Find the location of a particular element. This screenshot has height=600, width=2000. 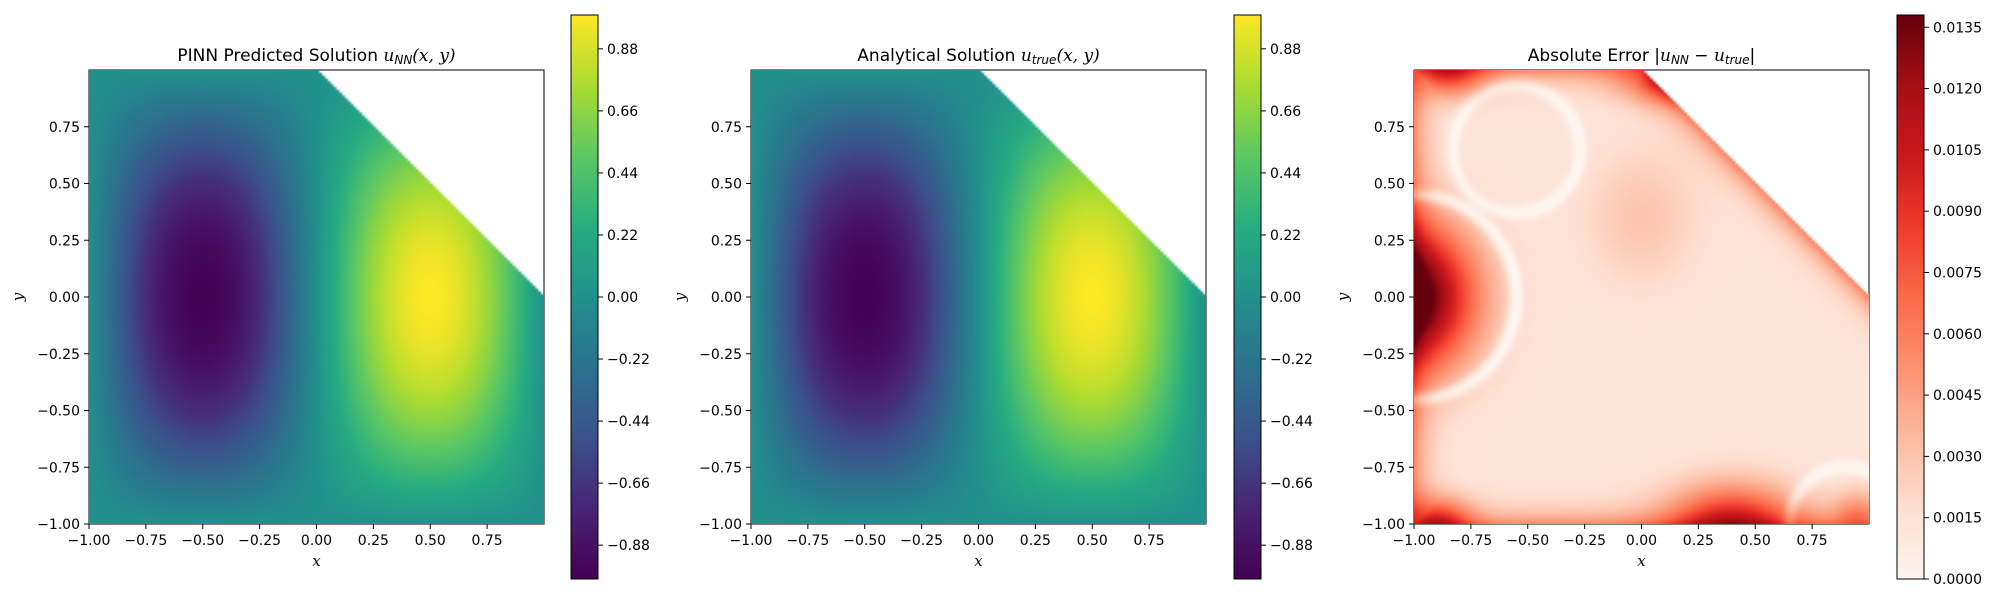

colorbar-tick-label: 0.0000 is located at coordinates (1957, 580).